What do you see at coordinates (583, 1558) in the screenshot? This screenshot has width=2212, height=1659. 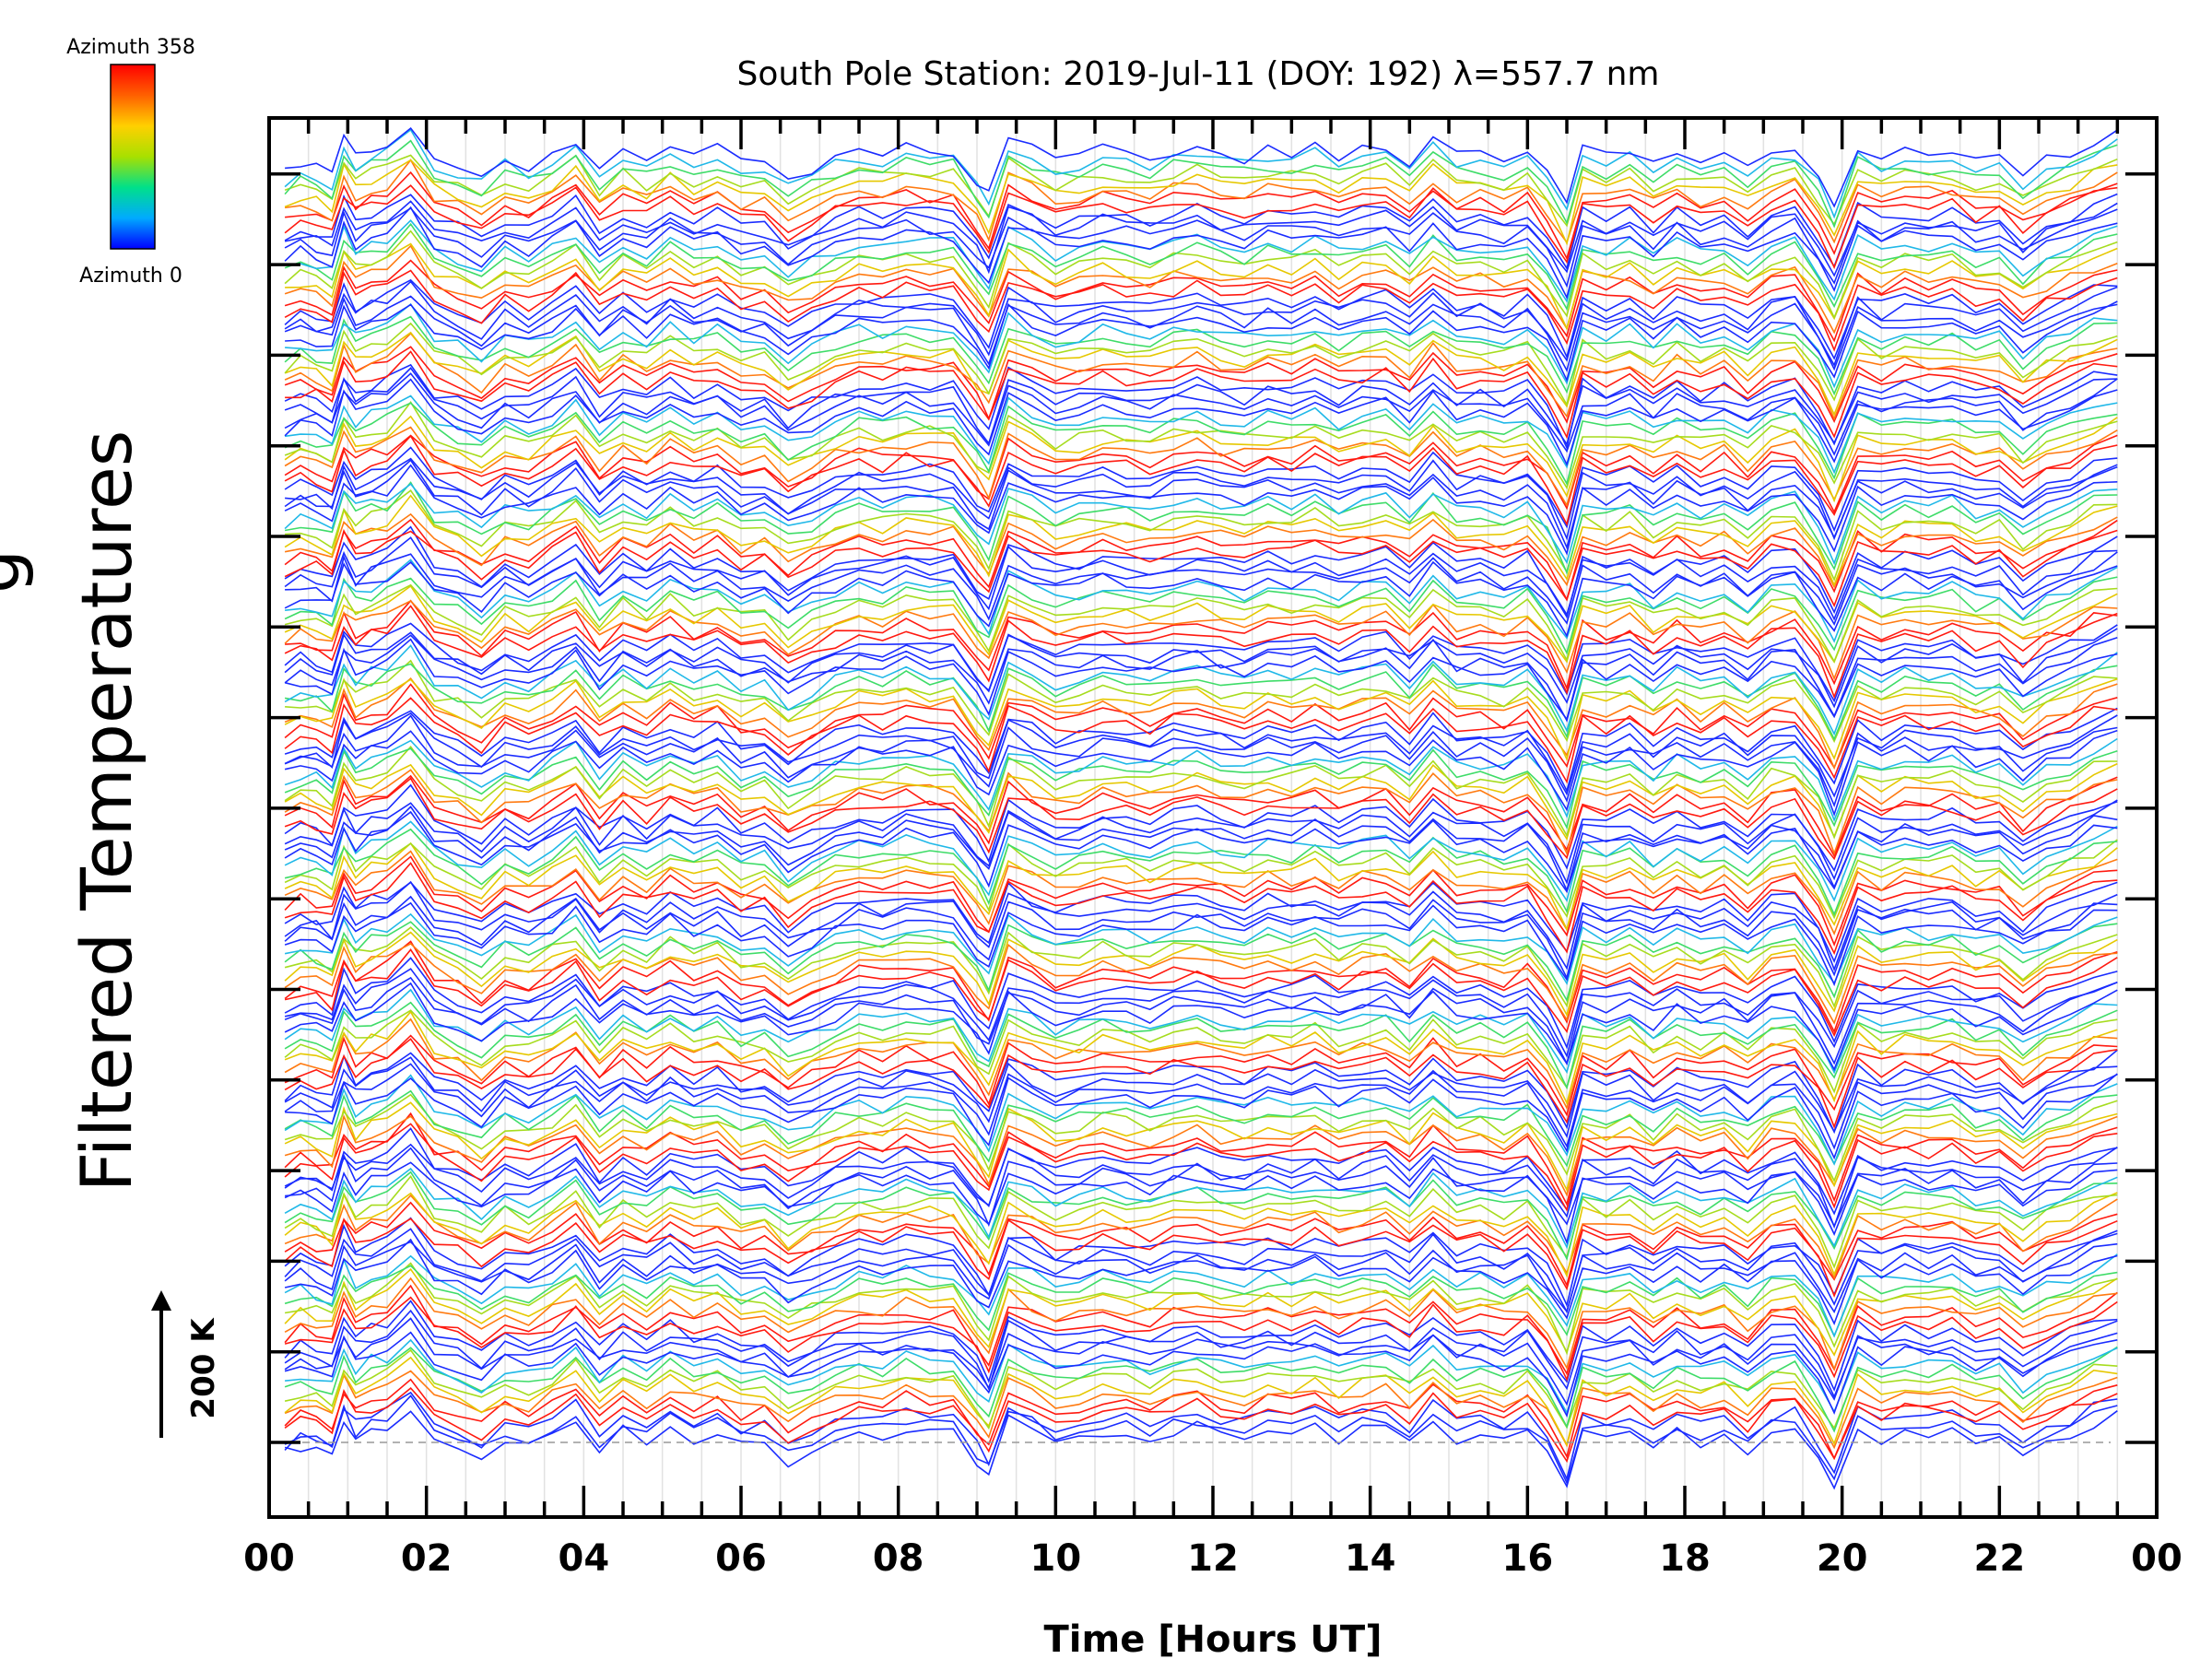 I see `x-tick-label: 04` at bounding box center [583, 1558].